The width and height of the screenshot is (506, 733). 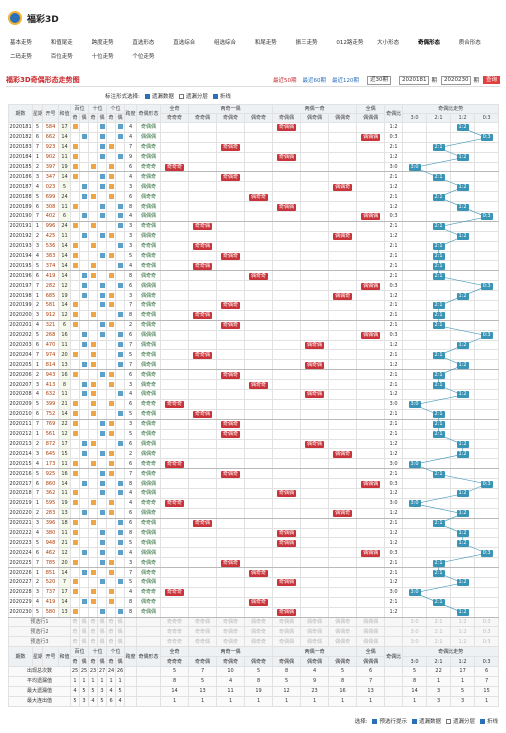 What do you see at coordinates (184, 43) in the screenshot?
I see `nav-link: 直选综合` at bounding box center [184, 43].